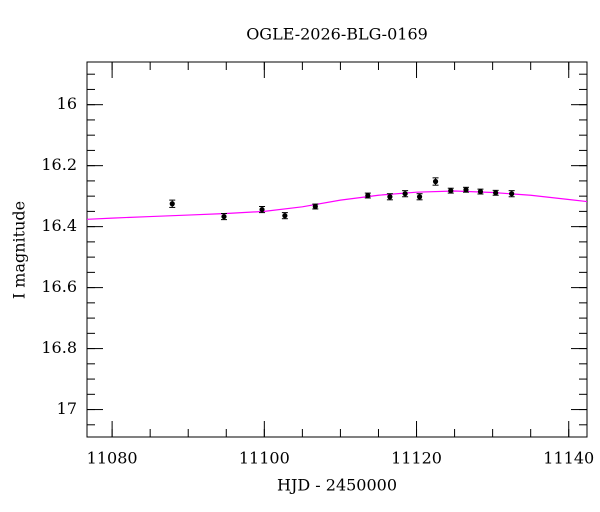  What do you see at coordinates (59, 286) in the screenshot?
I see `y-tick-label: 16.6` at bounding box center [59, 286].